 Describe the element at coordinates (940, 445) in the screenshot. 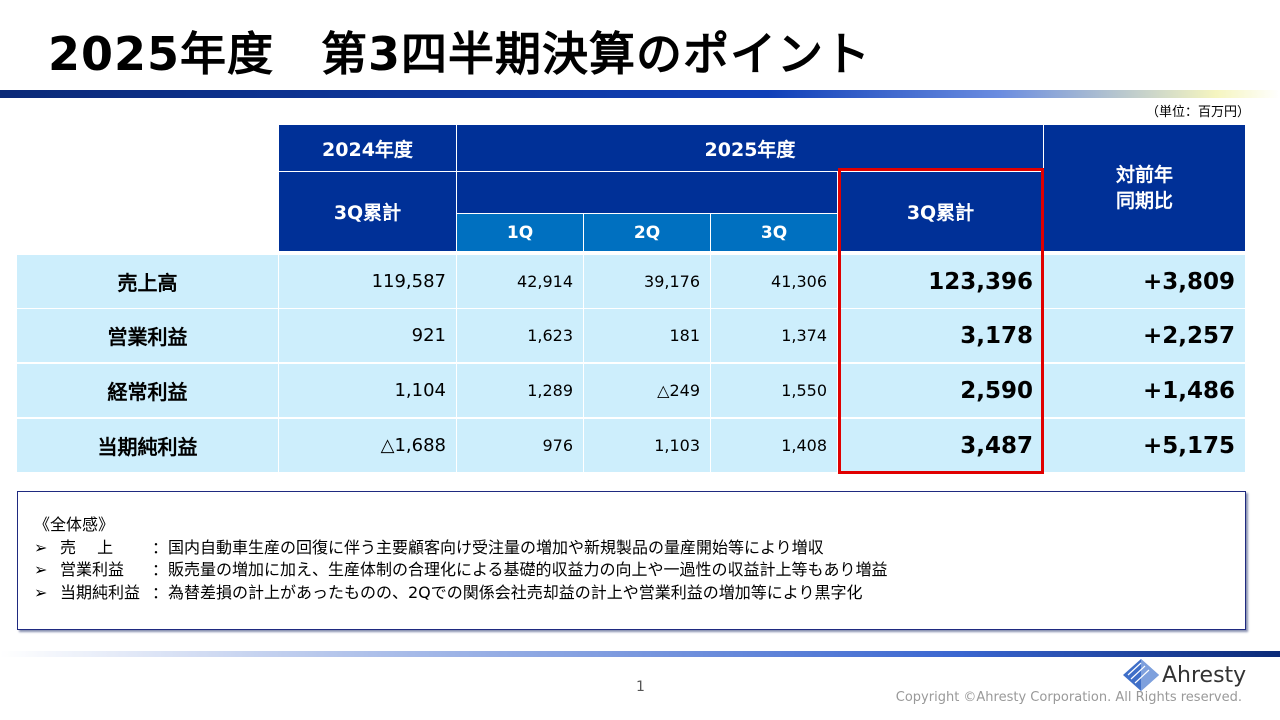

I see `value-2025-cum: 3,487` at that location.